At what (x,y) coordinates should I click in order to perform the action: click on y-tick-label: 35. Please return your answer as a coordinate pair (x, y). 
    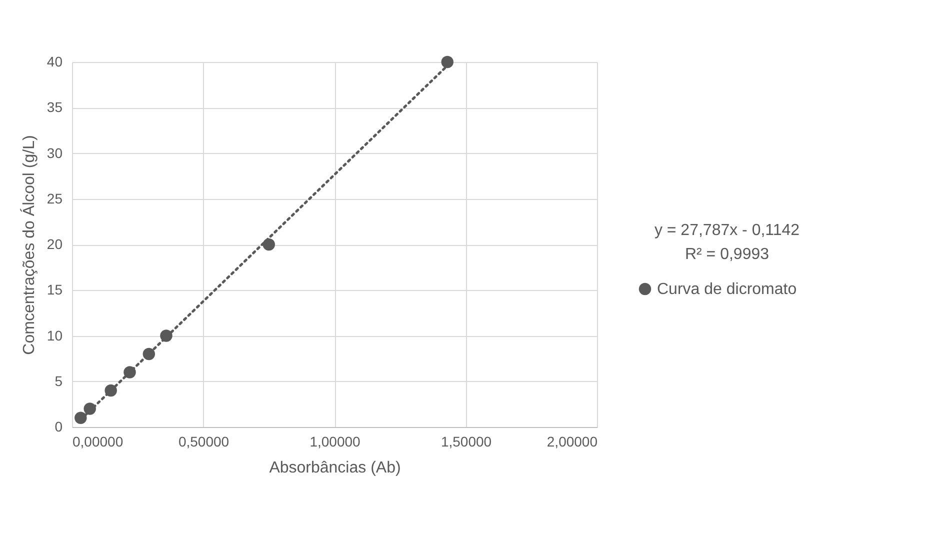
    Looking at the image, I should click on (54, 107).